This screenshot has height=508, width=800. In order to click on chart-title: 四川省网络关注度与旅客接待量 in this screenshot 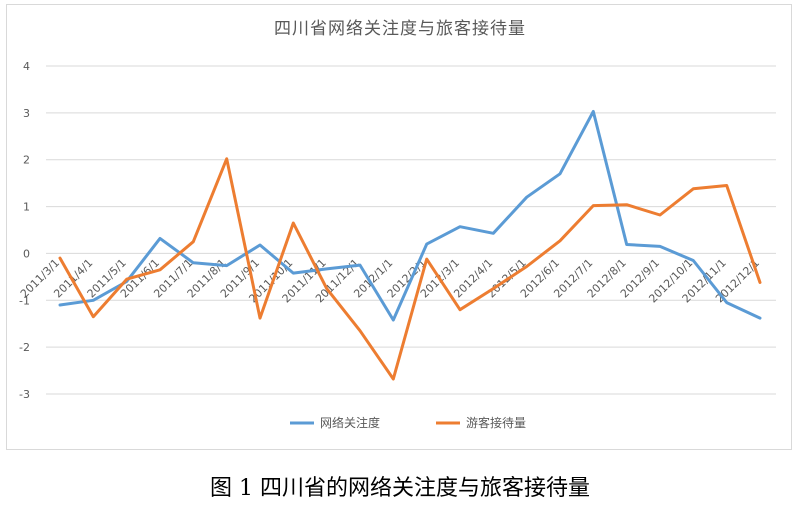, I will do `click(400, 29)`.